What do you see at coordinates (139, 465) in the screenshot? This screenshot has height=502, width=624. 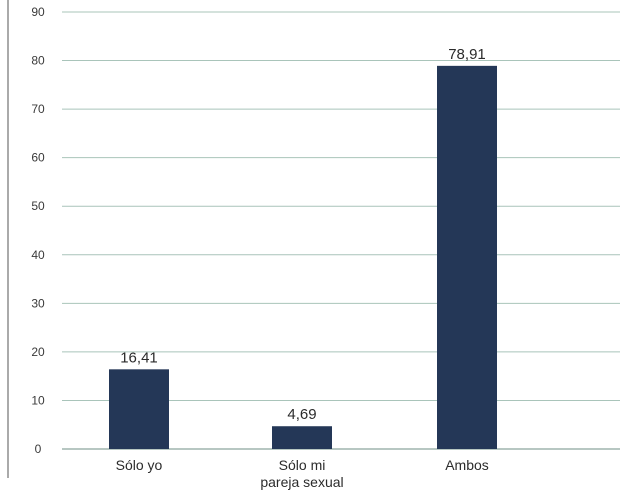 I see `x-tick-label: Sólo yo` at bounding box center [139, 465].